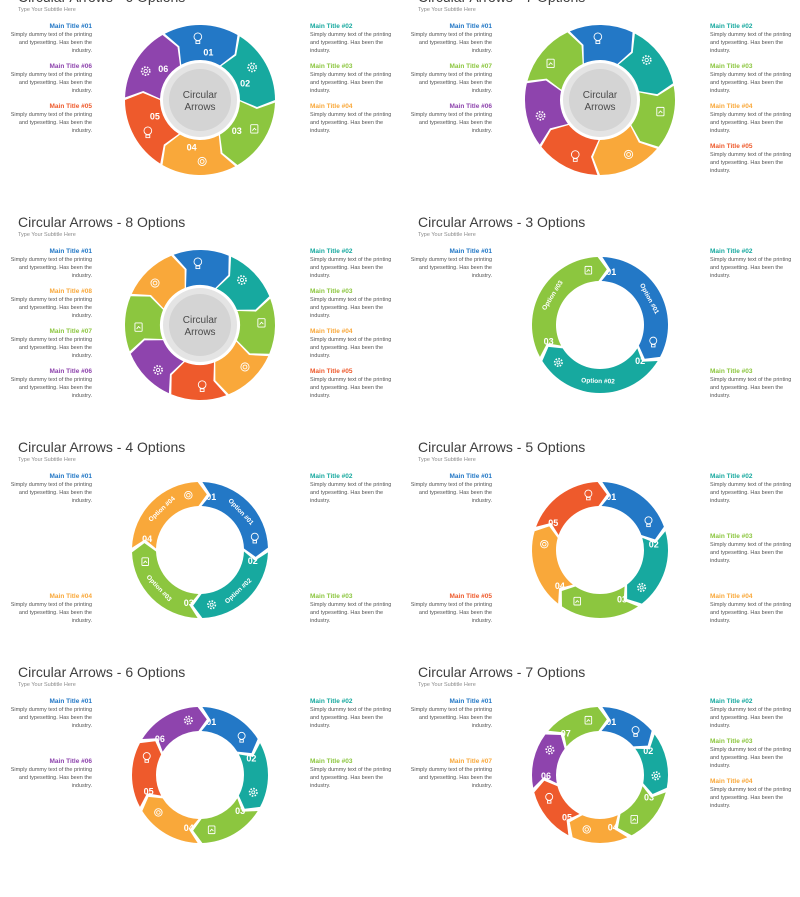 This screenshot has width=800, height=897. I want to click on slide-title: Circular Arrows - 3 Options, so click(502, 222).